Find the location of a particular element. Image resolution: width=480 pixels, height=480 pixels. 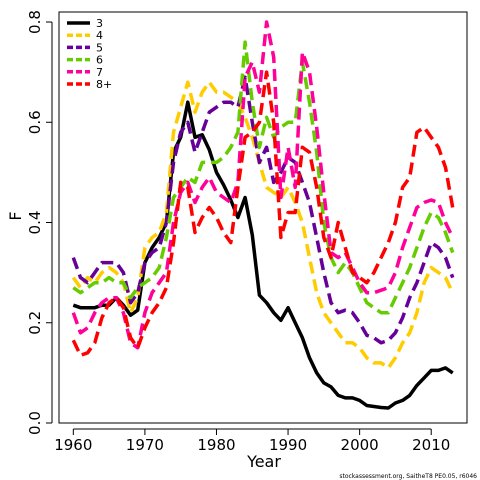

y-tick-label: 0.2 is located at coordinates (35, 323).